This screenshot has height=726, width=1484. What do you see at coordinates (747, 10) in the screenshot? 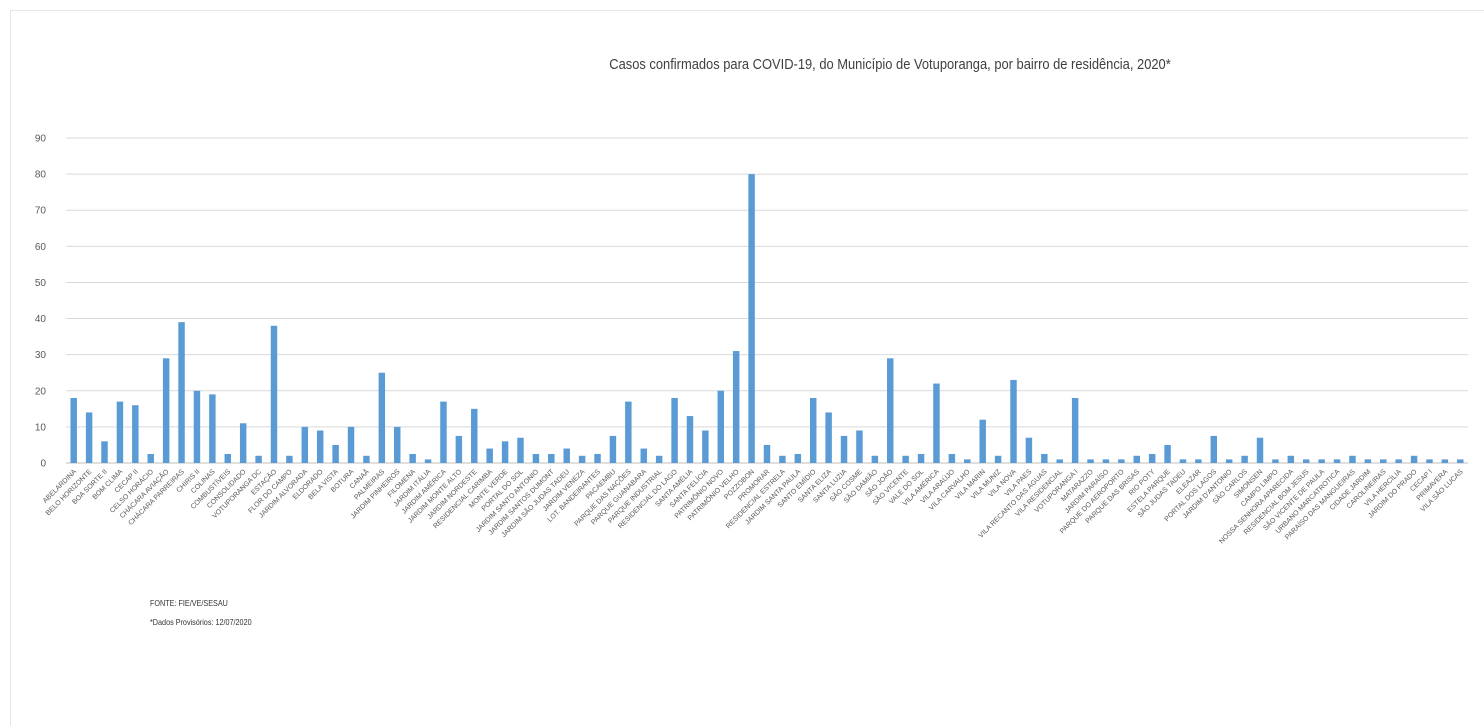
I see `frame-top-border` at bounding box center [747, 10].